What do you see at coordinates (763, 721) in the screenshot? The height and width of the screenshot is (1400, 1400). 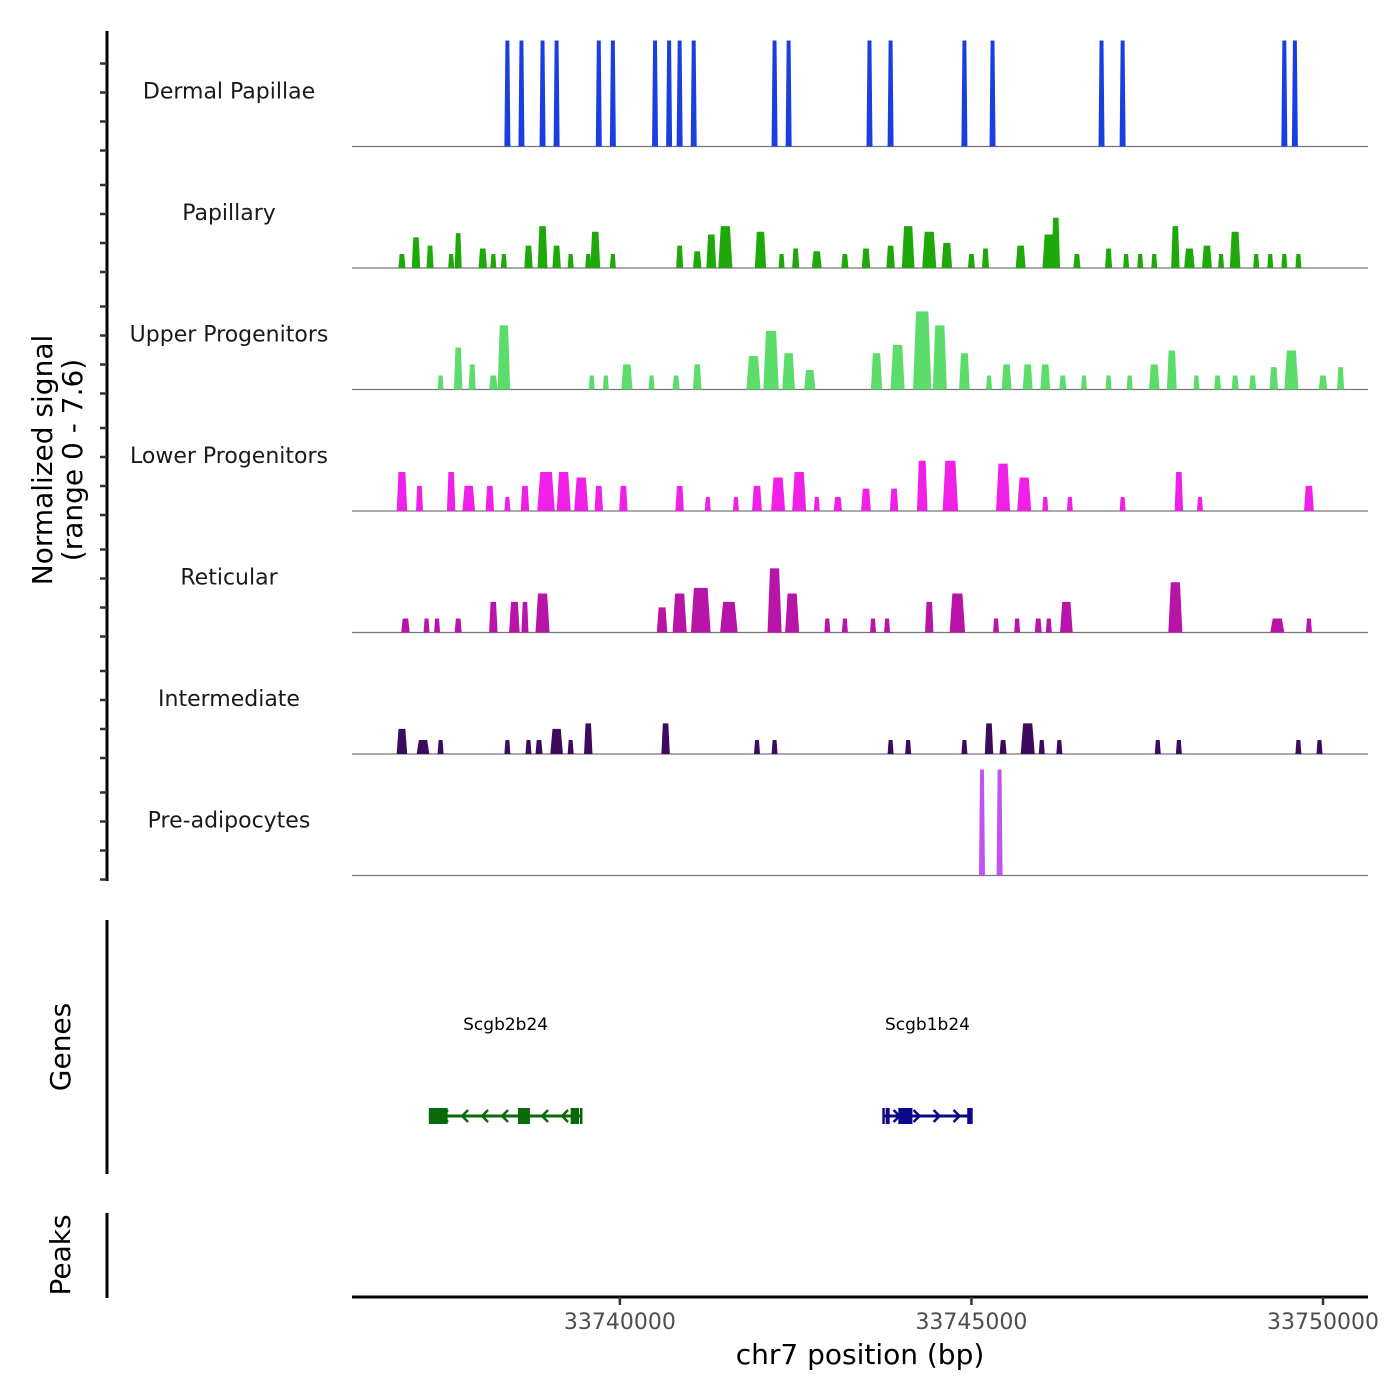 I see `track-intermediate: Intermediate` at bounding box center [763, 721].